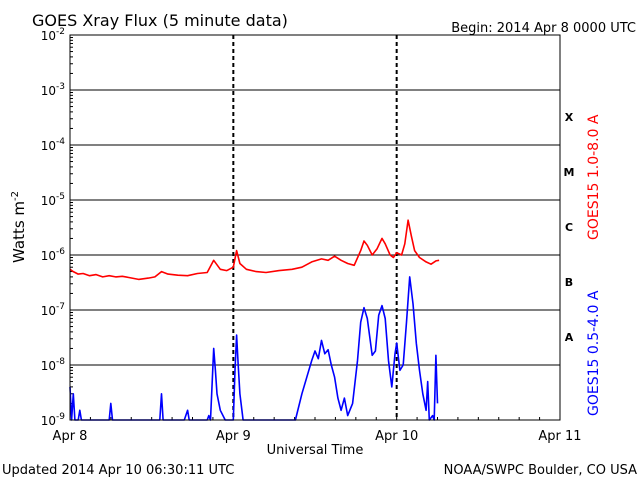 This screenshot has width=640, height=480. I want to click on y-tick-exp: -5, so click(60, 197).